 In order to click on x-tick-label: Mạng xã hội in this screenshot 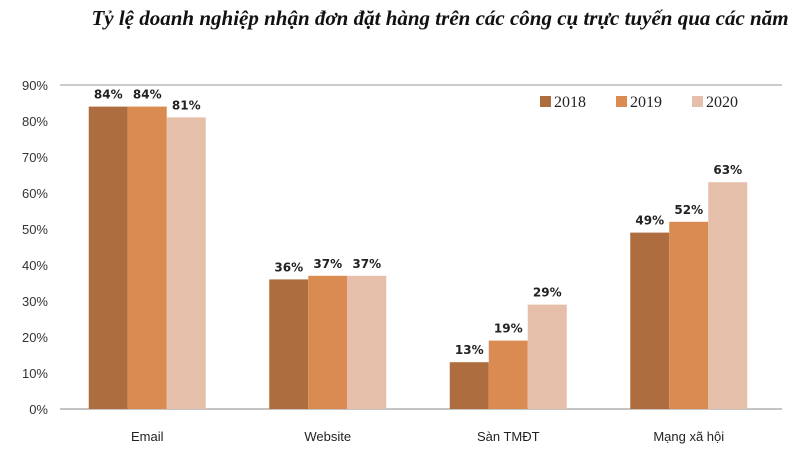, I will do `click(688, 436)`.